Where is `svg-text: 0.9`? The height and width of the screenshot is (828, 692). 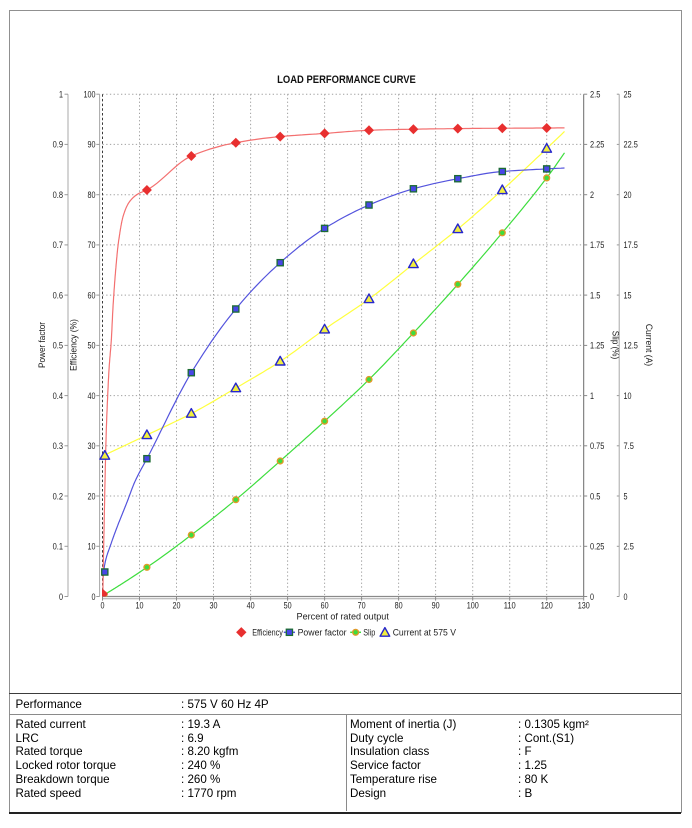 svg-text: 0.9 is located at coordinates (58, 145).